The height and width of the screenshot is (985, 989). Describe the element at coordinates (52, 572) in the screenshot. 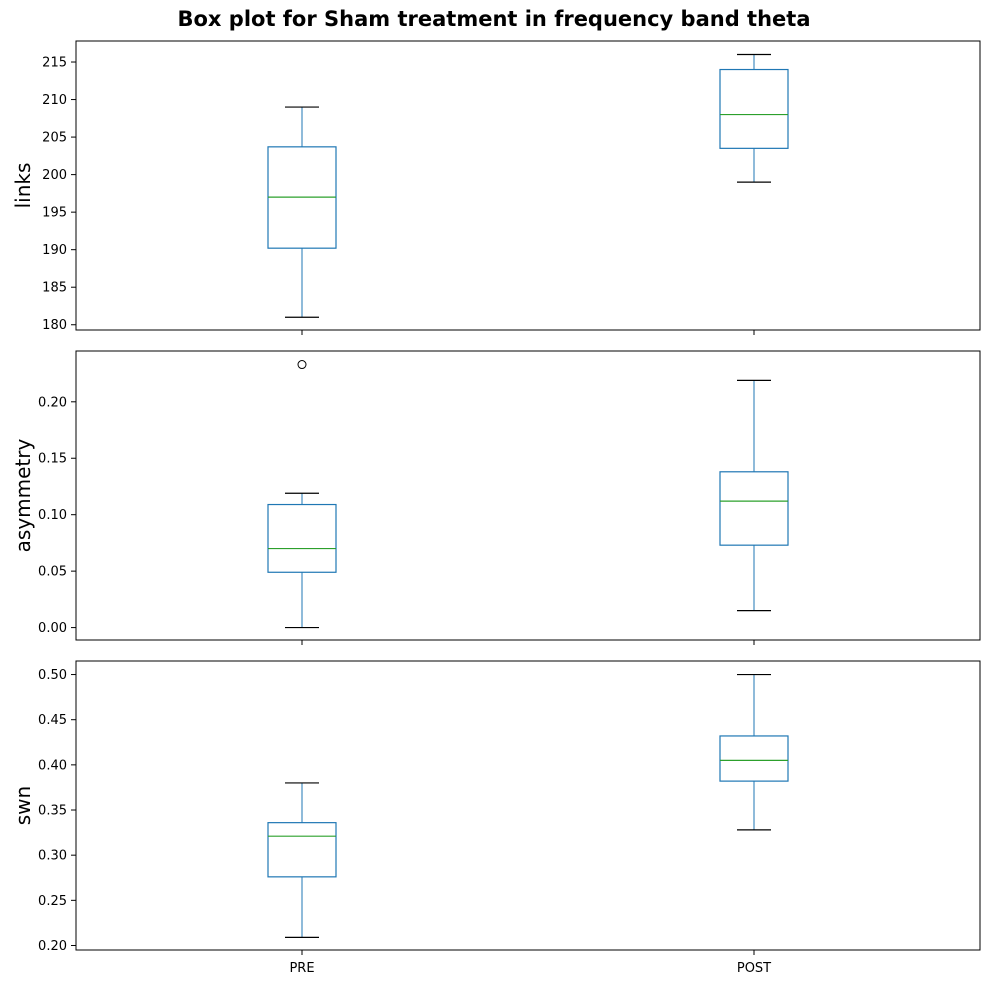

I see `ytick-label: 0.05` at that location.